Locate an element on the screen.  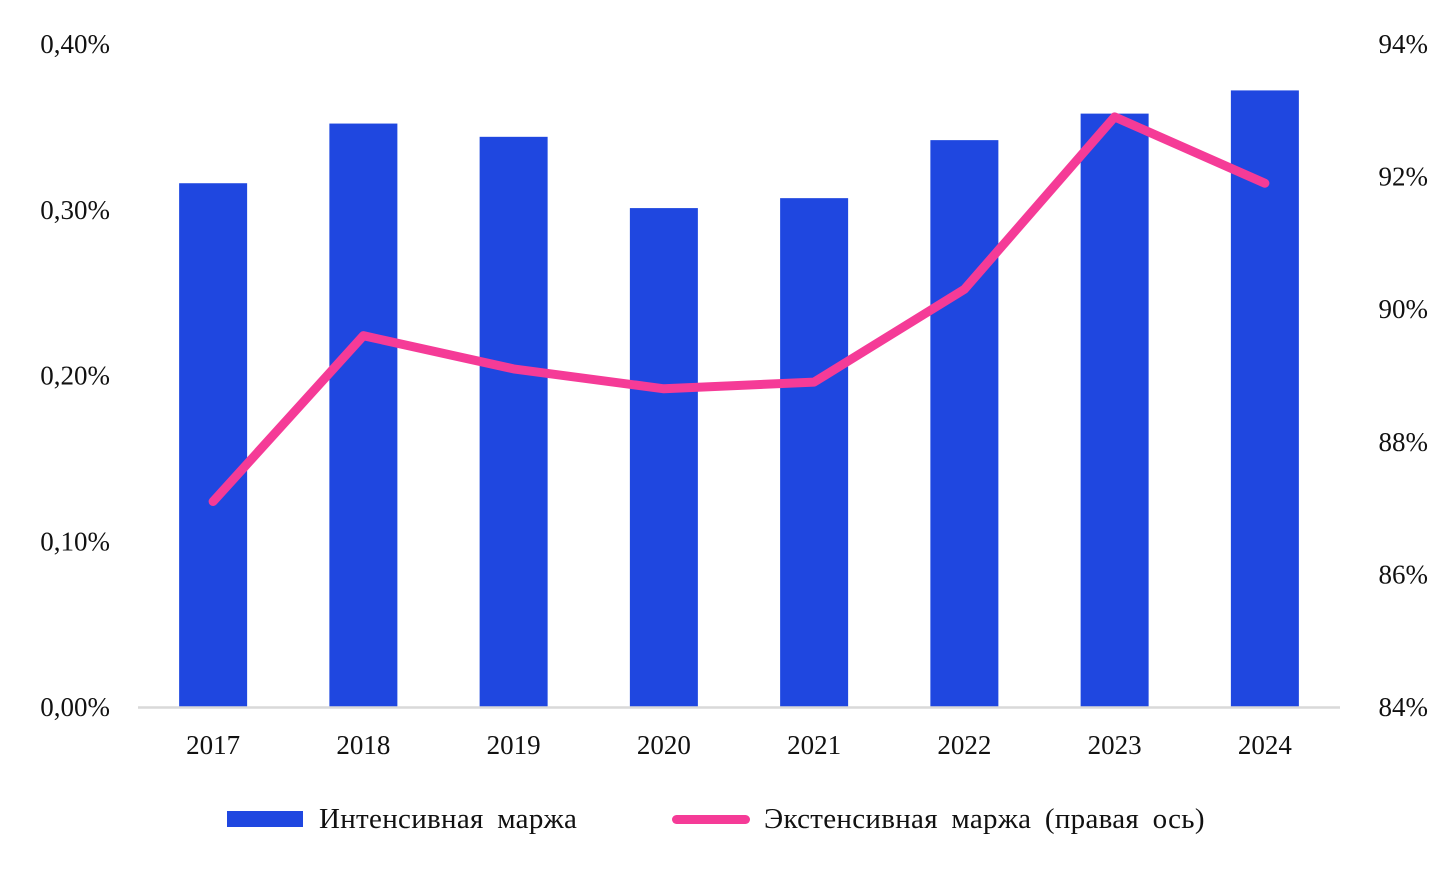
x-tick-label: 2021 is located at coordinates (814, 745).